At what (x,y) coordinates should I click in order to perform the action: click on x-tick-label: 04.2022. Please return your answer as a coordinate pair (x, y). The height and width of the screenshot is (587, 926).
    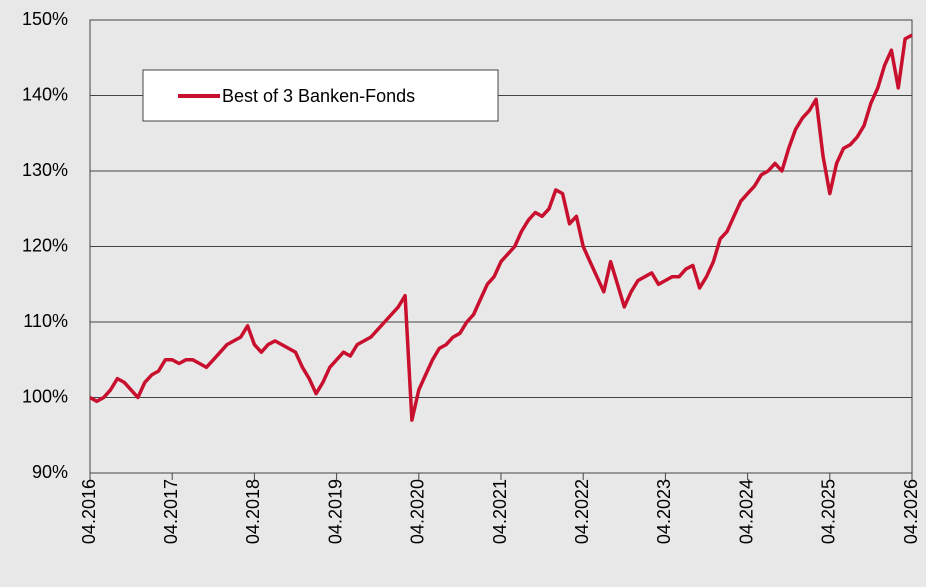
    Looking at the image, I should click on (582, 511).